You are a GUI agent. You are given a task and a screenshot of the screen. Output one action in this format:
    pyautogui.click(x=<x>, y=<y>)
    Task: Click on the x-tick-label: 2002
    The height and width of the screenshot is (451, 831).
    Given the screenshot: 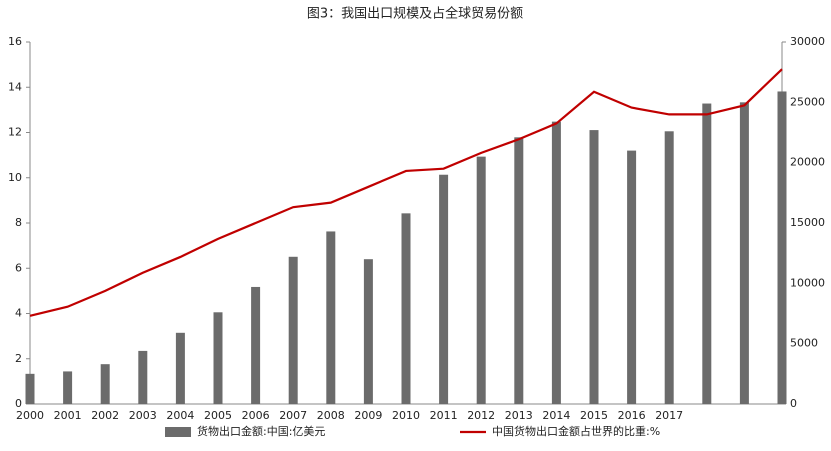 What is the action you would take?
    pyautogui.click(x=105, y=415)
    